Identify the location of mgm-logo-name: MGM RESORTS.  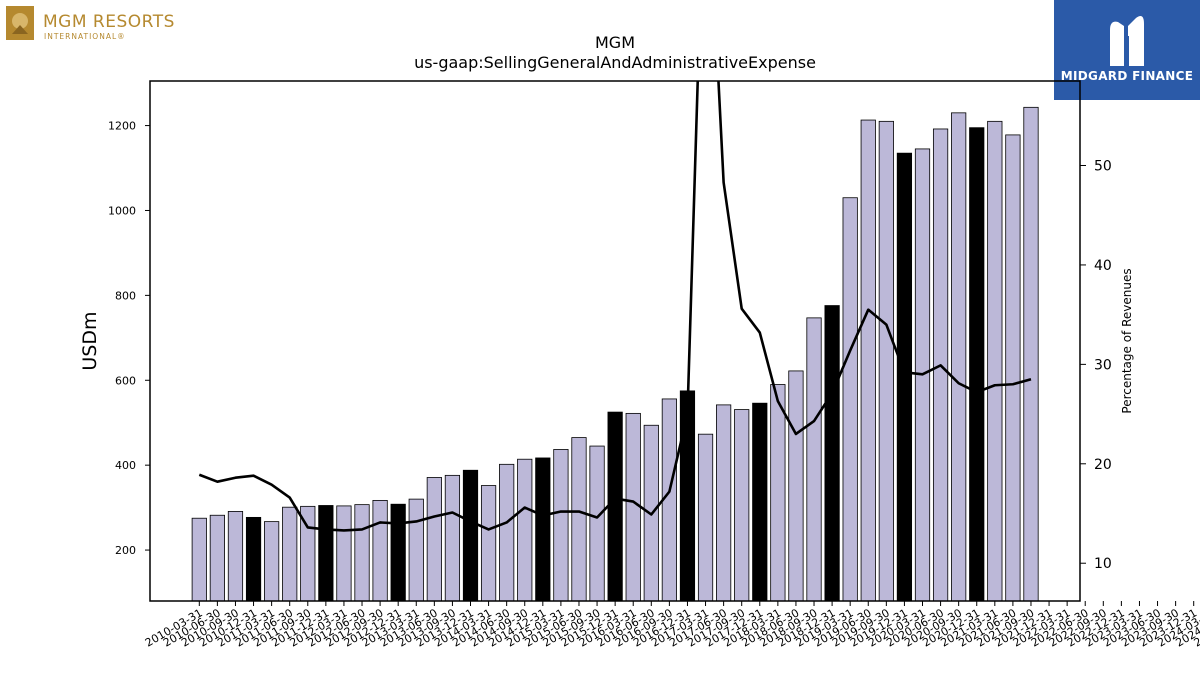
(109, 22).